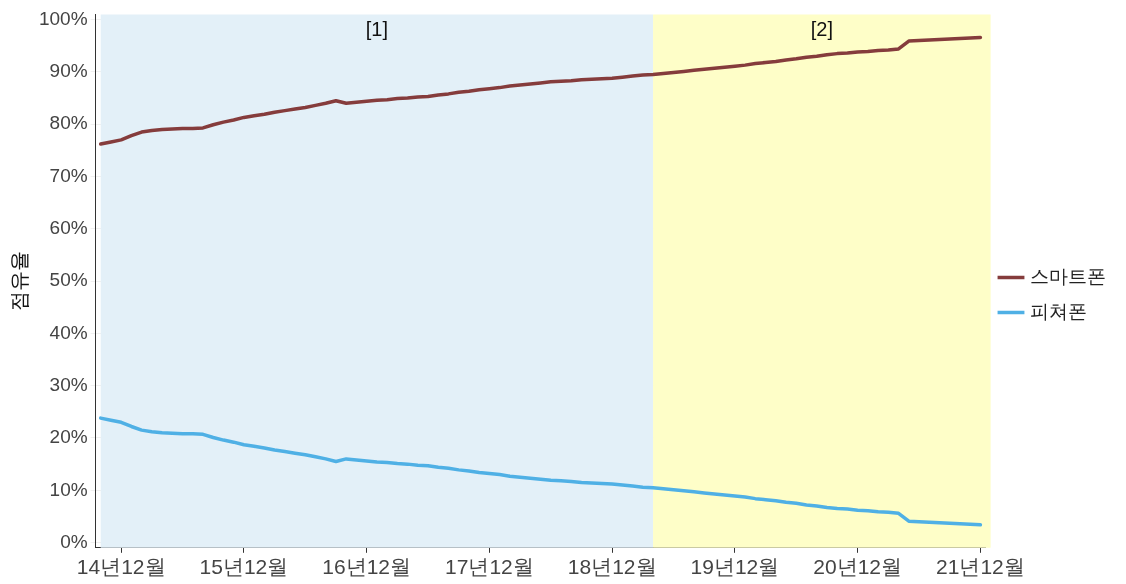  Describe the element at coordinates (63, 18) in the screenshot. I see `y-tick-label: 100%` at that location.